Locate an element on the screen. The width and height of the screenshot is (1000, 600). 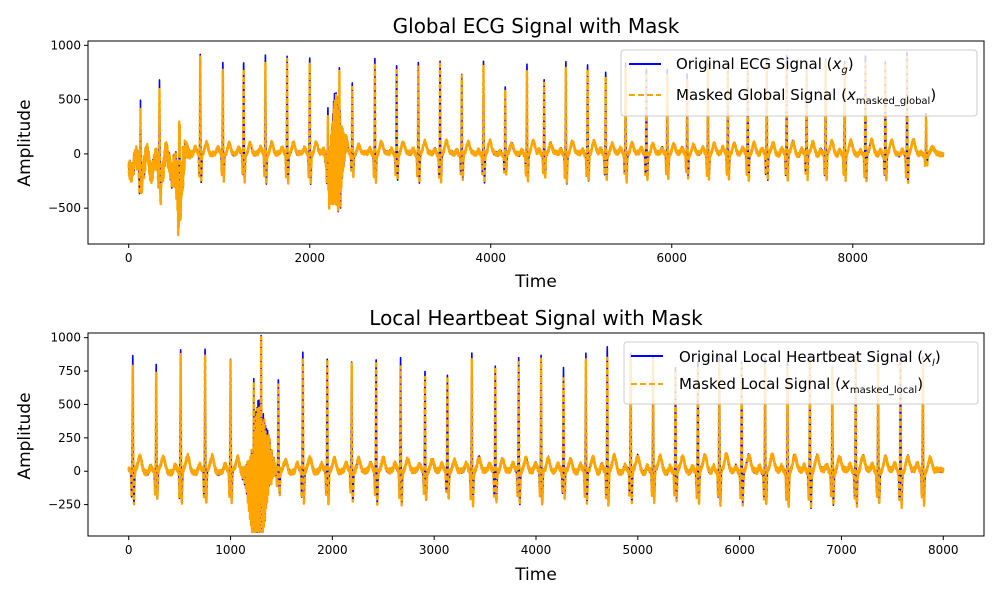
local-heartbeat-ytick-label: 1000 is located at coordinates (65, 338).